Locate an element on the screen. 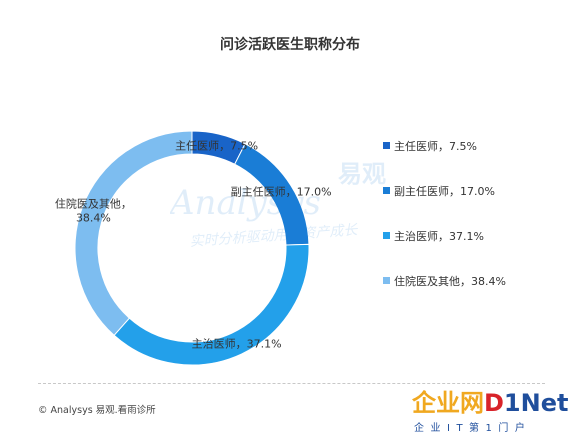 The image size is (580, 435). logo-subtitle: 企业IT第1门户 is located at coordinates (473, 428).